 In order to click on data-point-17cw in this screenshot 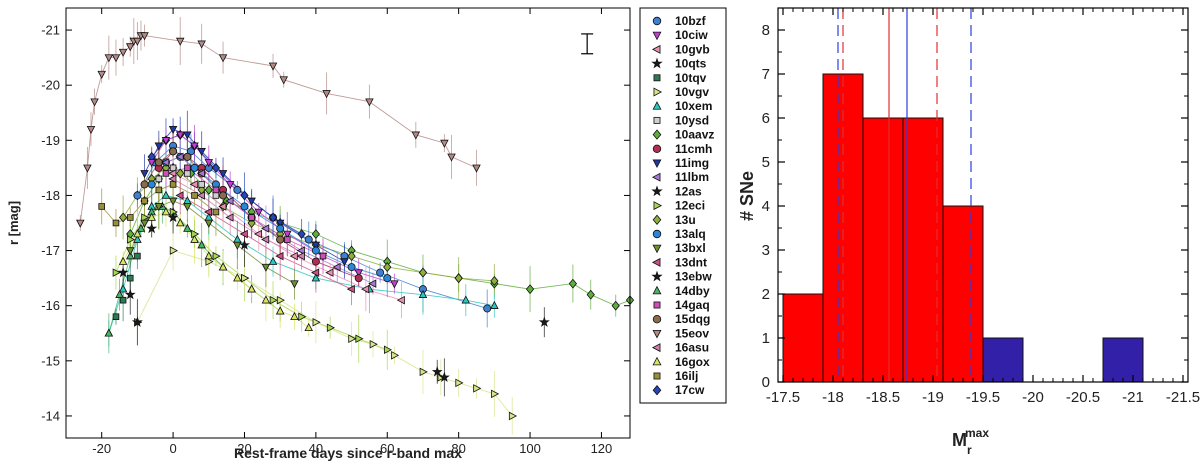, I will do `click(244, 195)`.